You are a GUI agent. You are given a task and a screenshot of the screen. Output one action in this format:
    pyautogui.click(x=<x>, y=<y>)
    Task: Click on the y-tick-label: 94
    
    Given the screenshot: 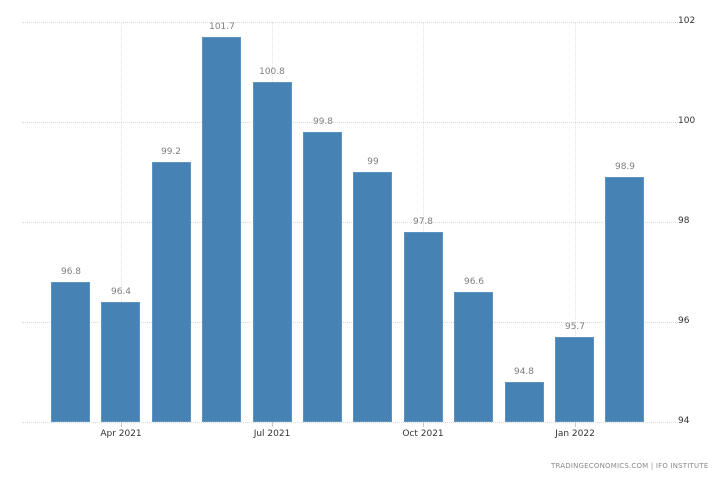 What is the action you would take?
    pyautogui.click(x=684, y=421)
    